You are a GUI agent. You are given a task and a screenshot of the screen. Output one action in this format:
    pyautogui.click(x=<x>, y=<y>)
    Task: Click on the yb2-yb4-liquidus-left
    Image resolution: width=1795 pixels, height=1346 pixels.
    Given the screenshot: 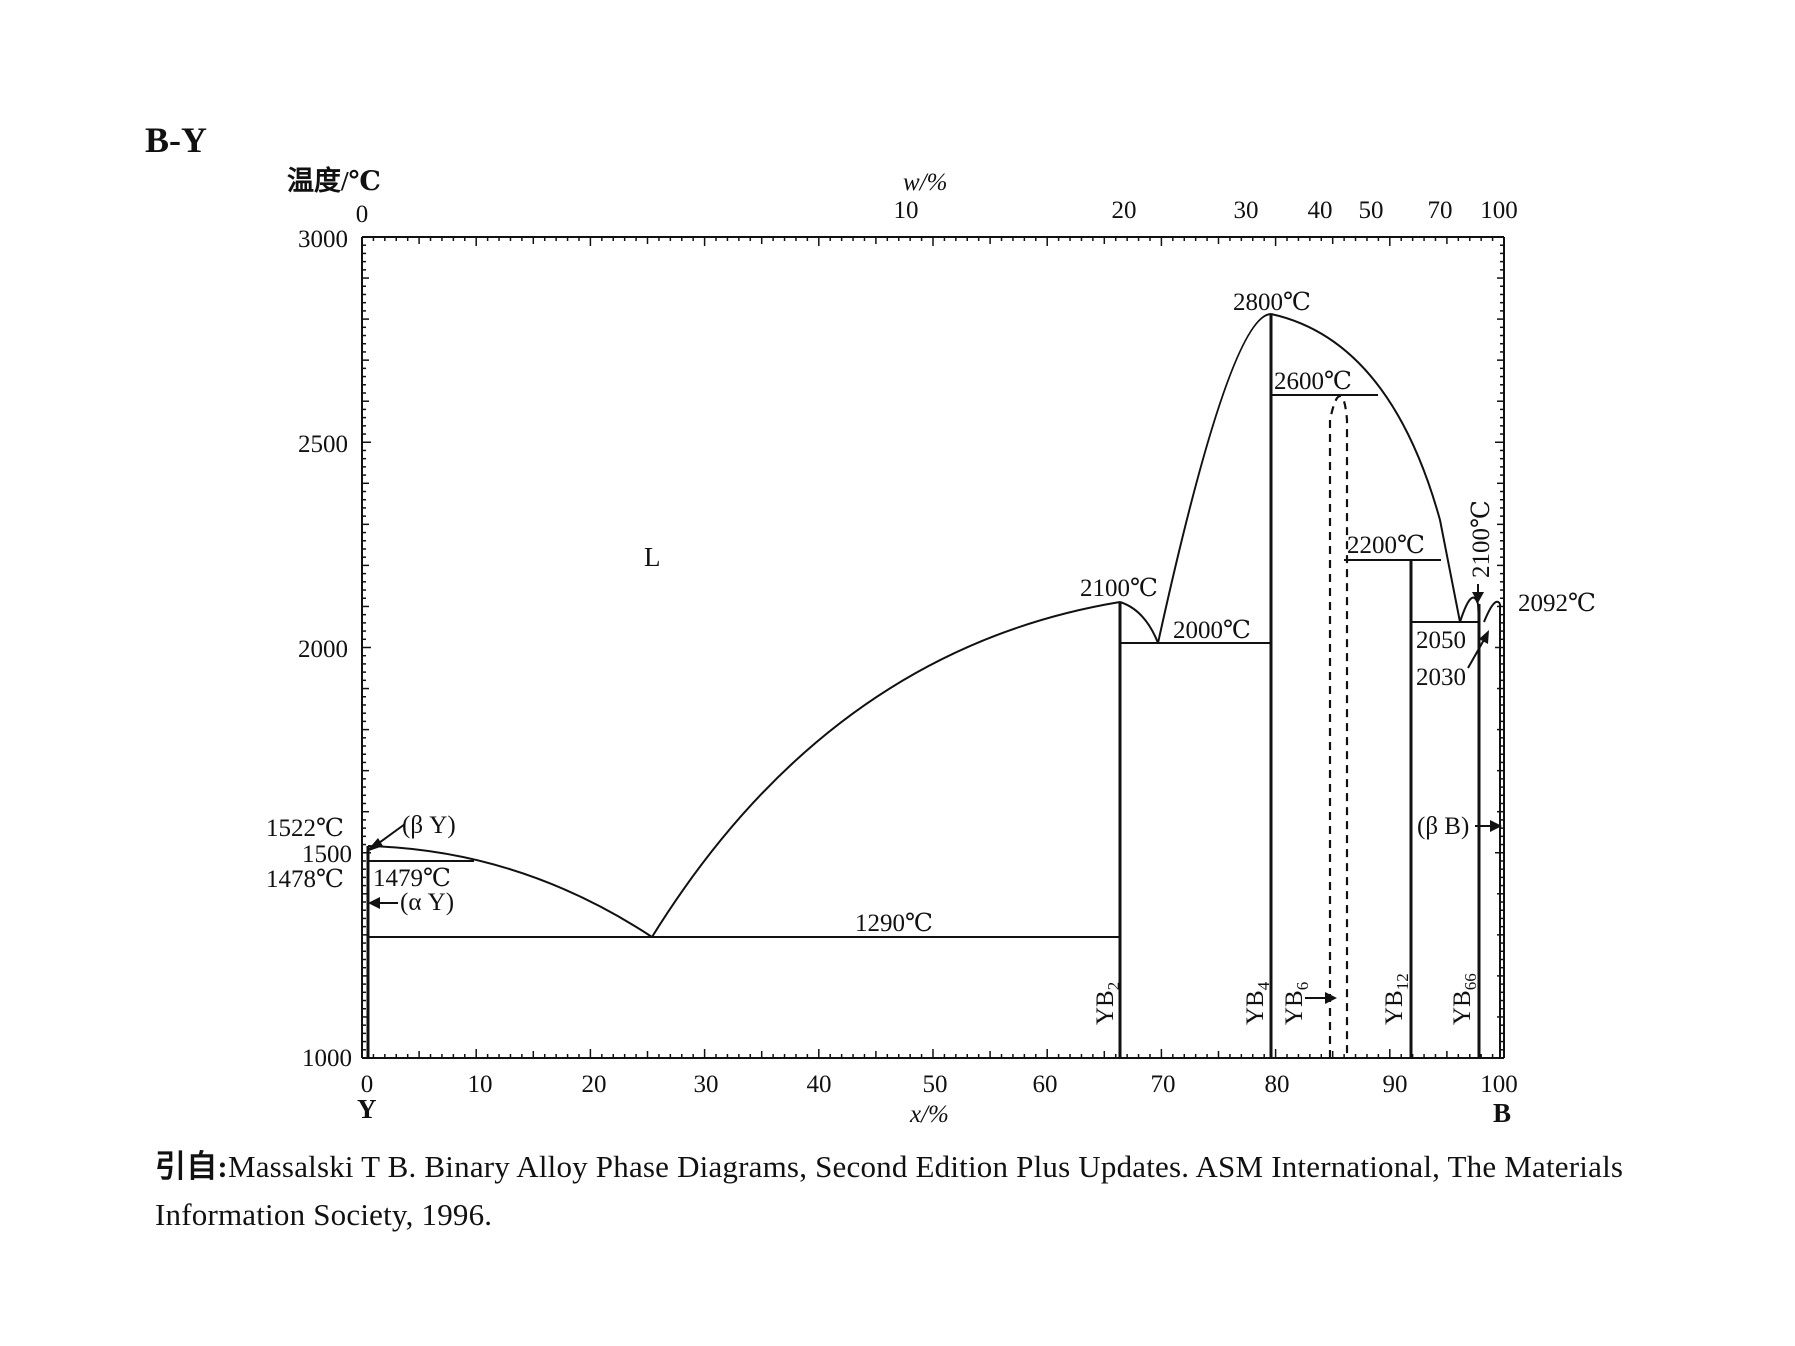 What is the action you would take?
    pyautogui.click(x=1139, y=622)
    